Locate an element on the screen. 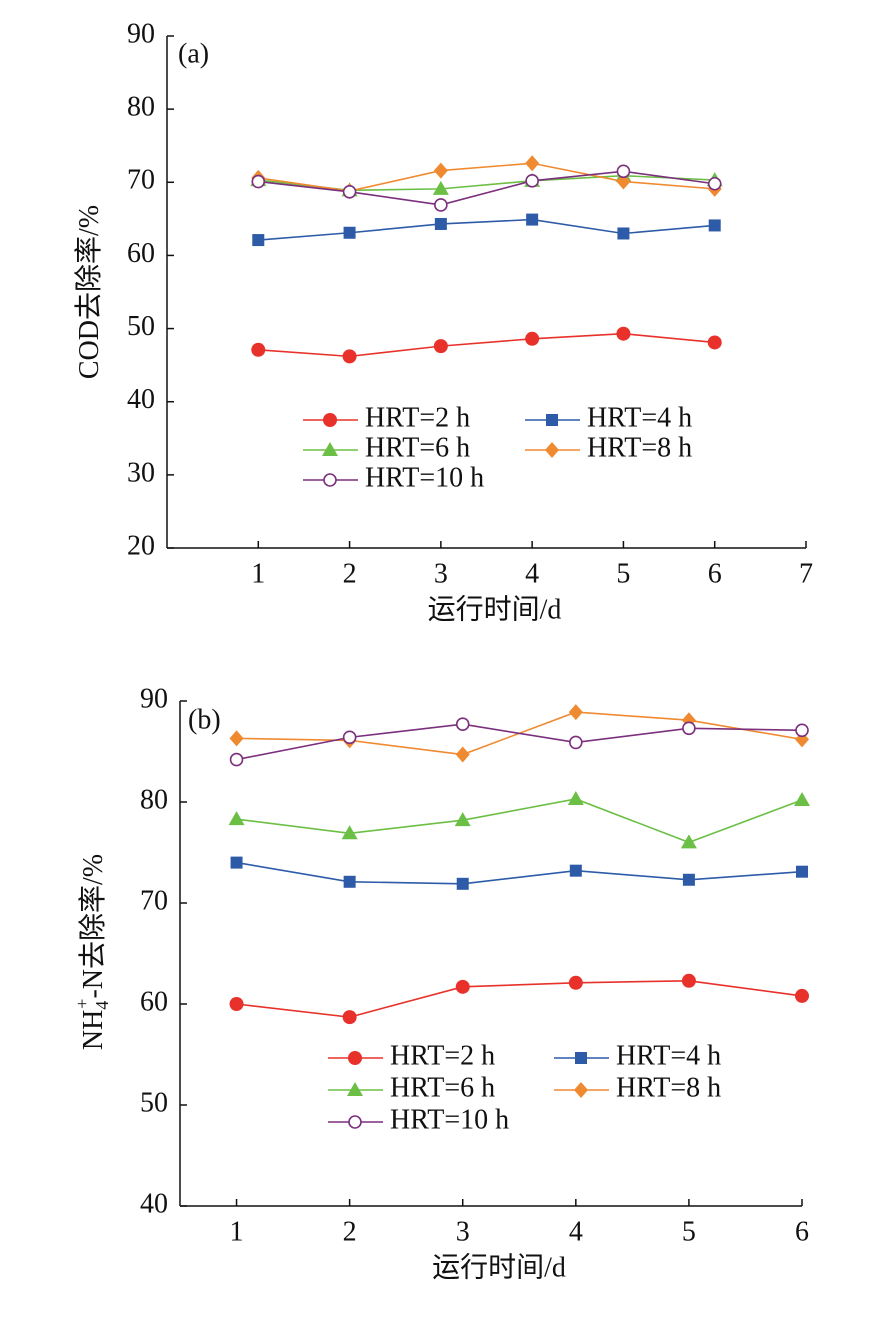  x-tick-label: 7 is located at coordinates (806, 573).